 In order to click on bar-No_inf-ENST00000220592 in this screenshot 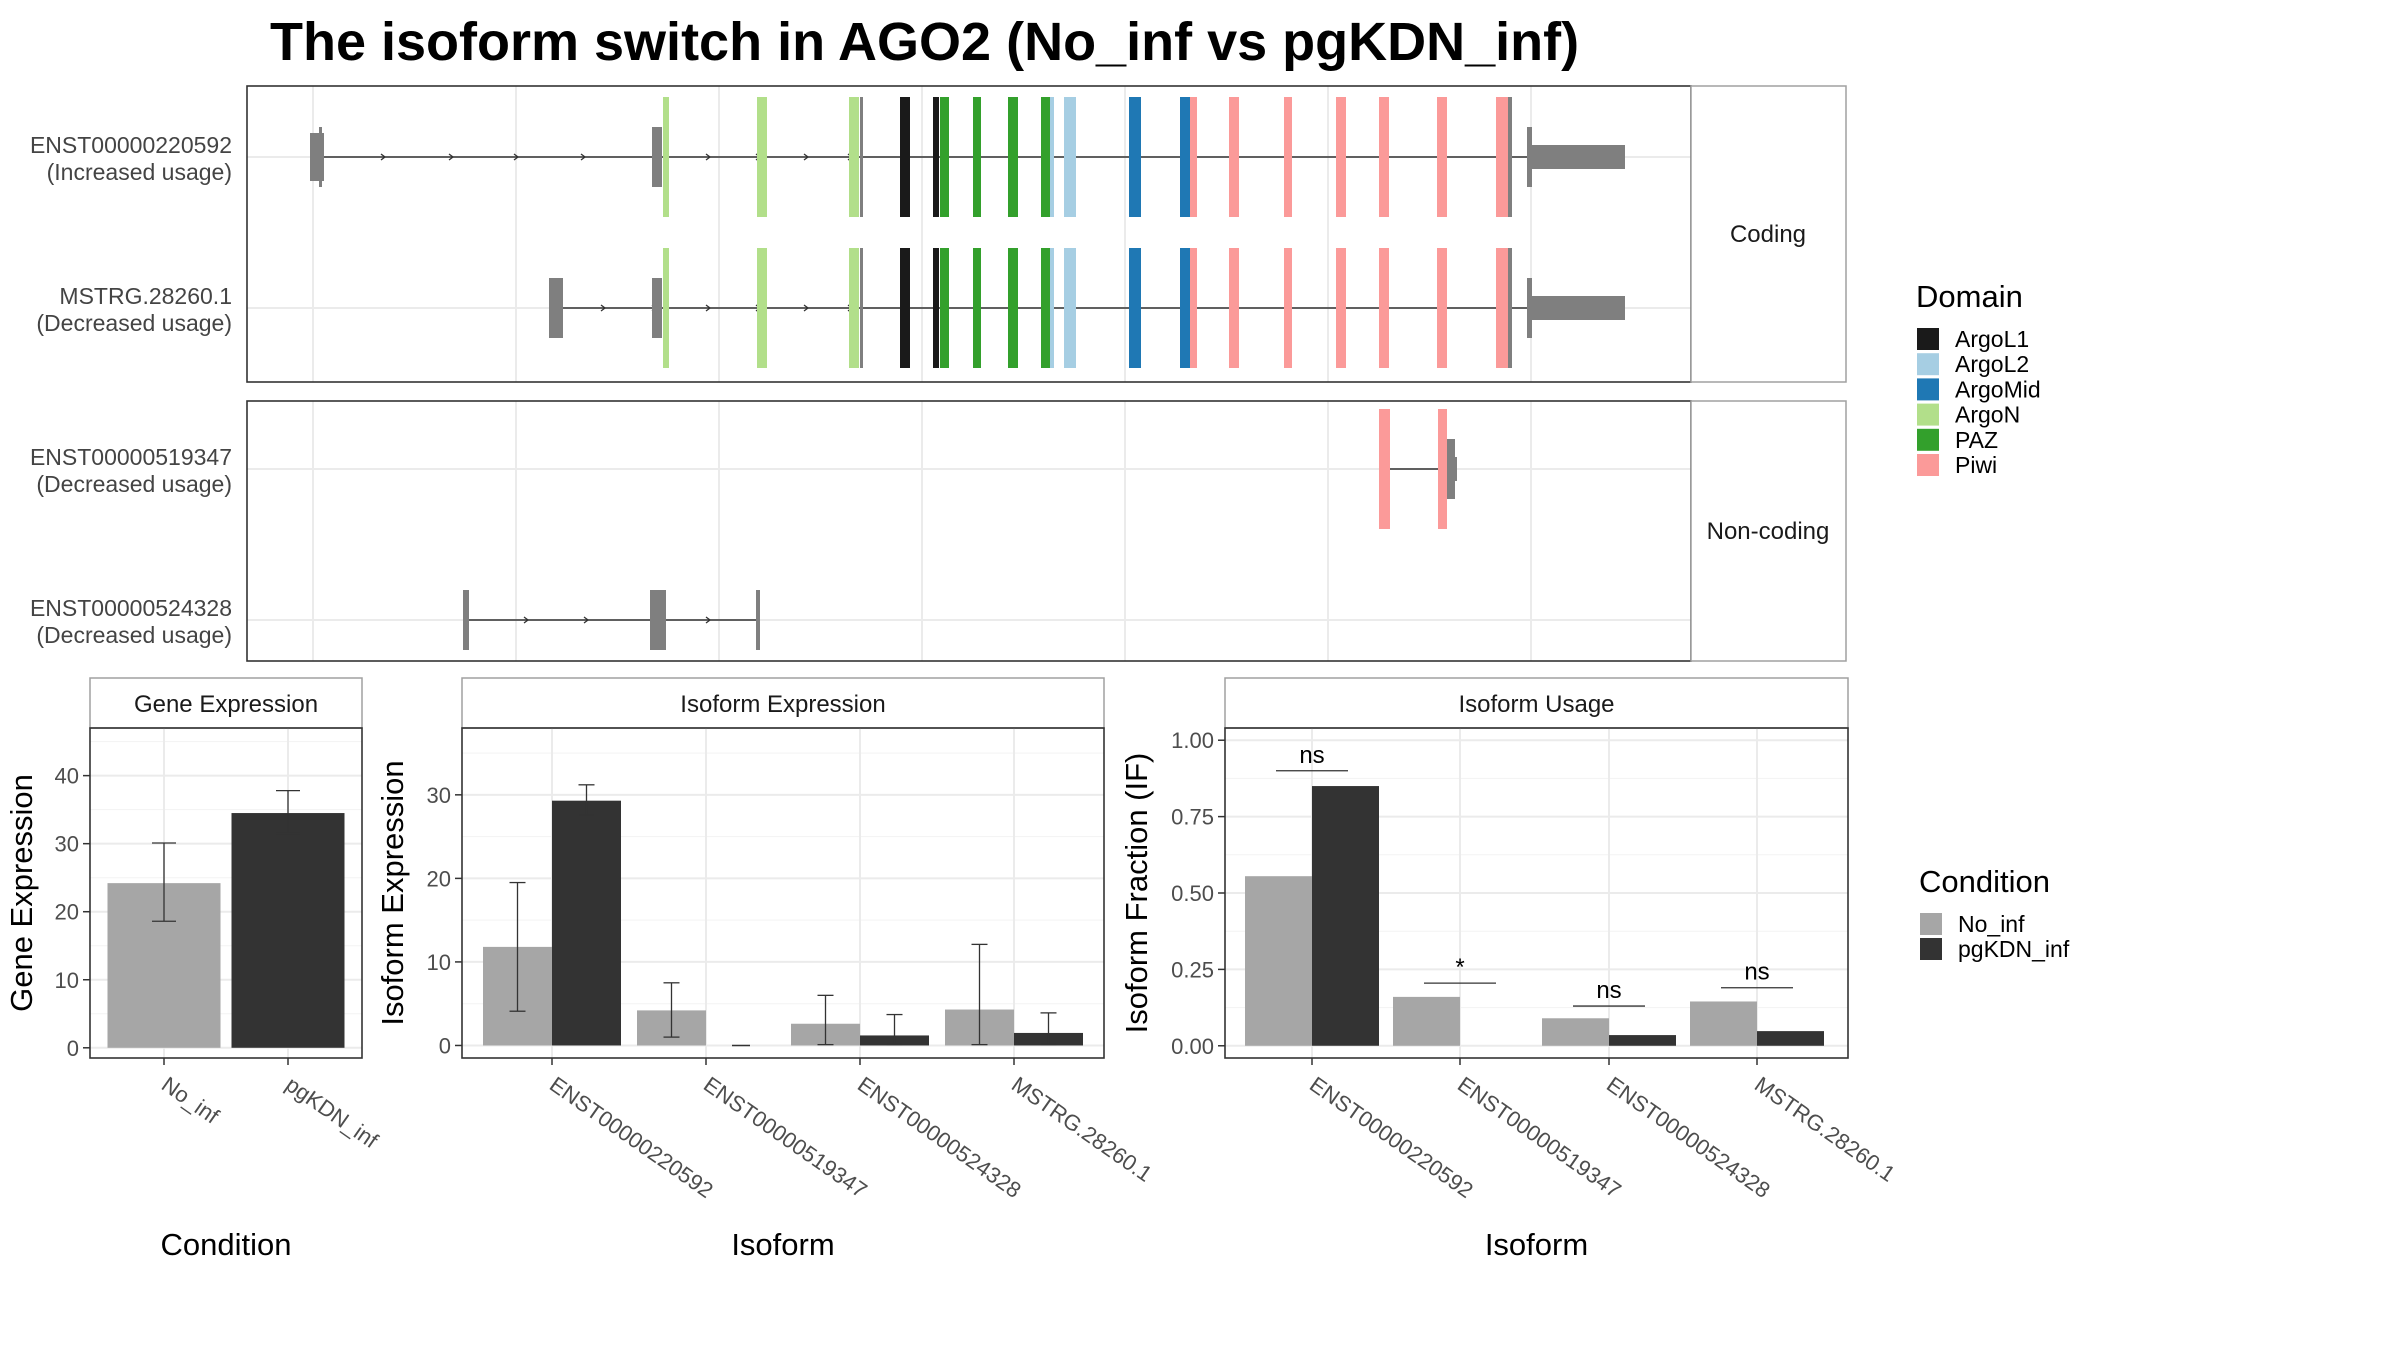, I will do `click(1278, 961)`.